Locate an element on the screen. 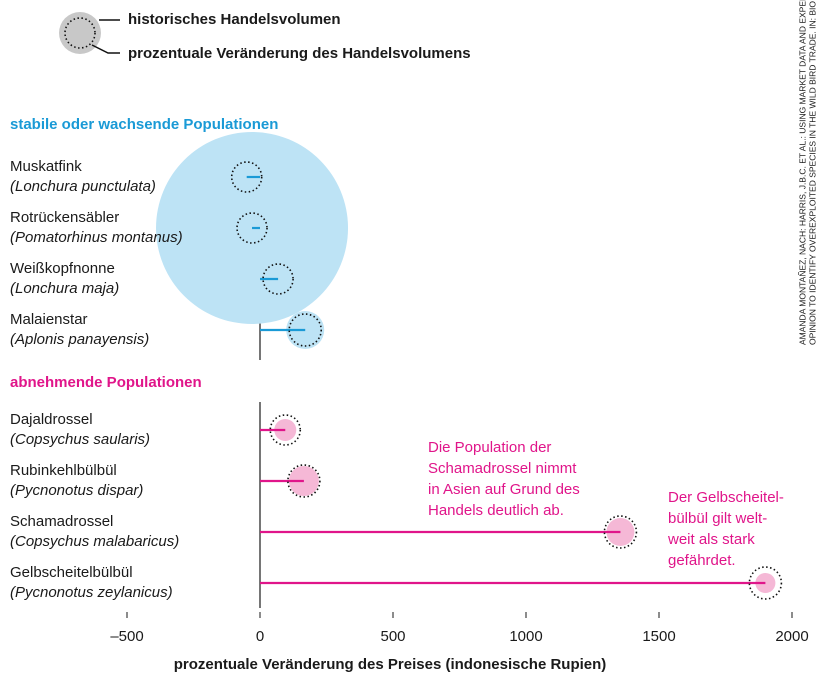 This screenshot has width=821, height=679. annotation: Die Population der is located at coordinates (489, 447).